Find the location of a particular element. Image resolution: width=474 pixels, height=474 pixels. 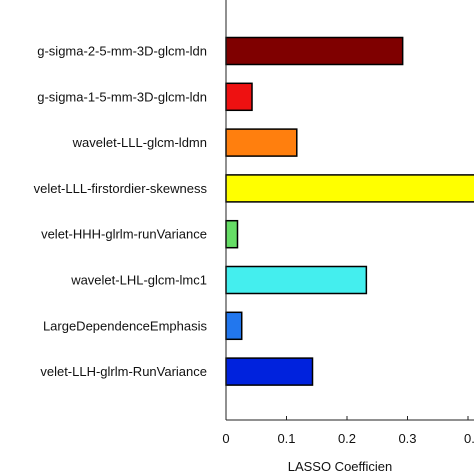

category-label: g-sigma-1-5-mm-3D-glcm-ldn is located at coordinates (122, 96).